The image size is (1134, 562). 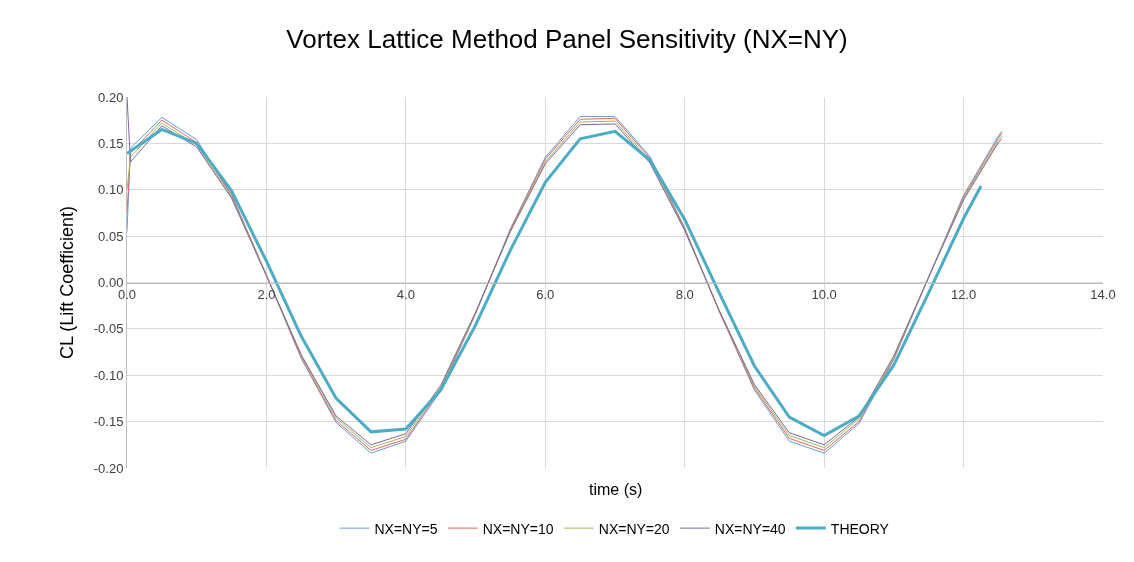 I want to click on y-tick-label: 0.10, so click(x=111, y=190).